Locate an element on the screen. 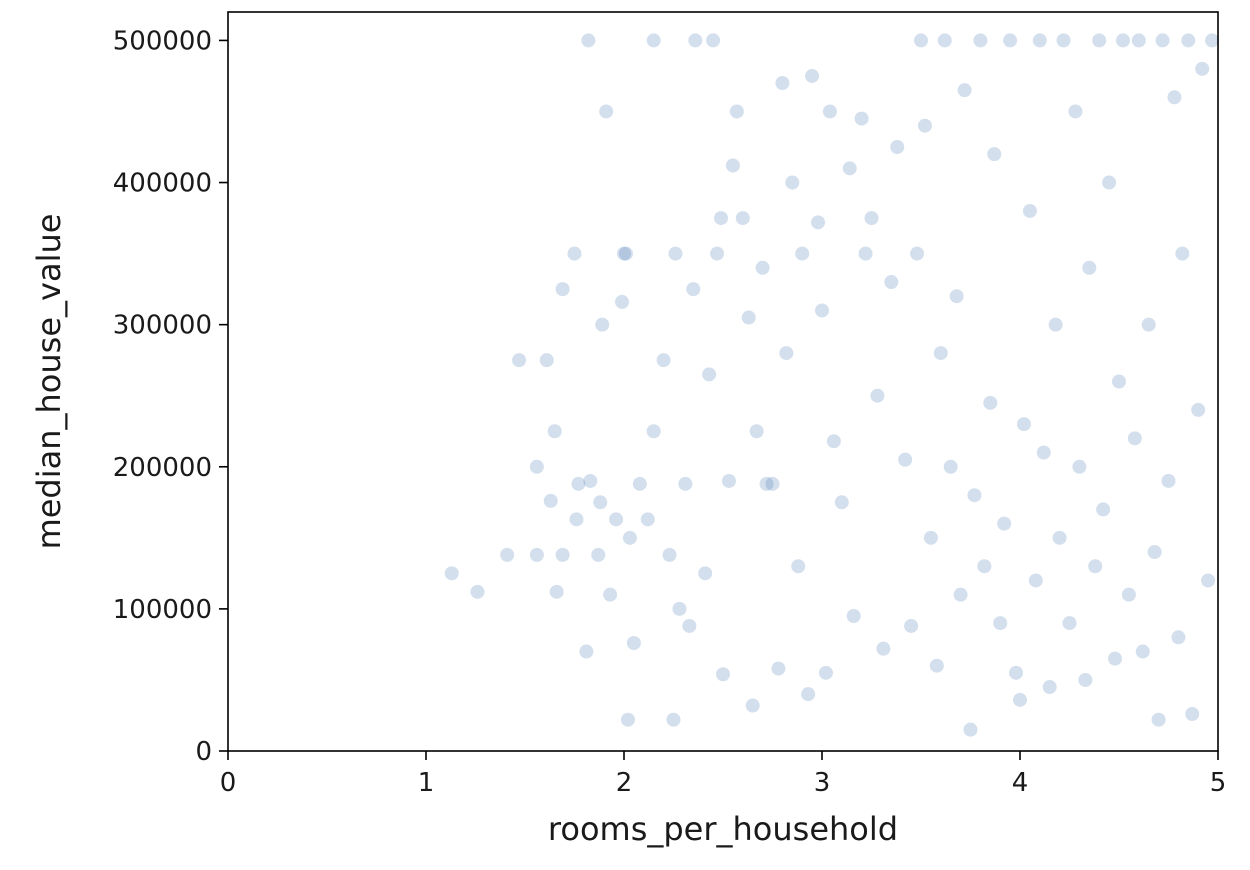 The image size is (1250, 870). y-tick-label: 400000 is located at coordinates (162, 184).